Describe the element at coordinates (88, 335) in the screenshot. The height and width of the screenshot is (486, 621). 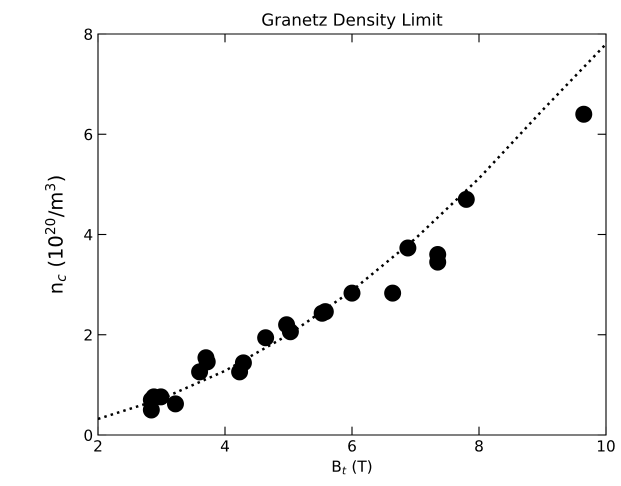
I see `y-tick-label: 2` at that location.